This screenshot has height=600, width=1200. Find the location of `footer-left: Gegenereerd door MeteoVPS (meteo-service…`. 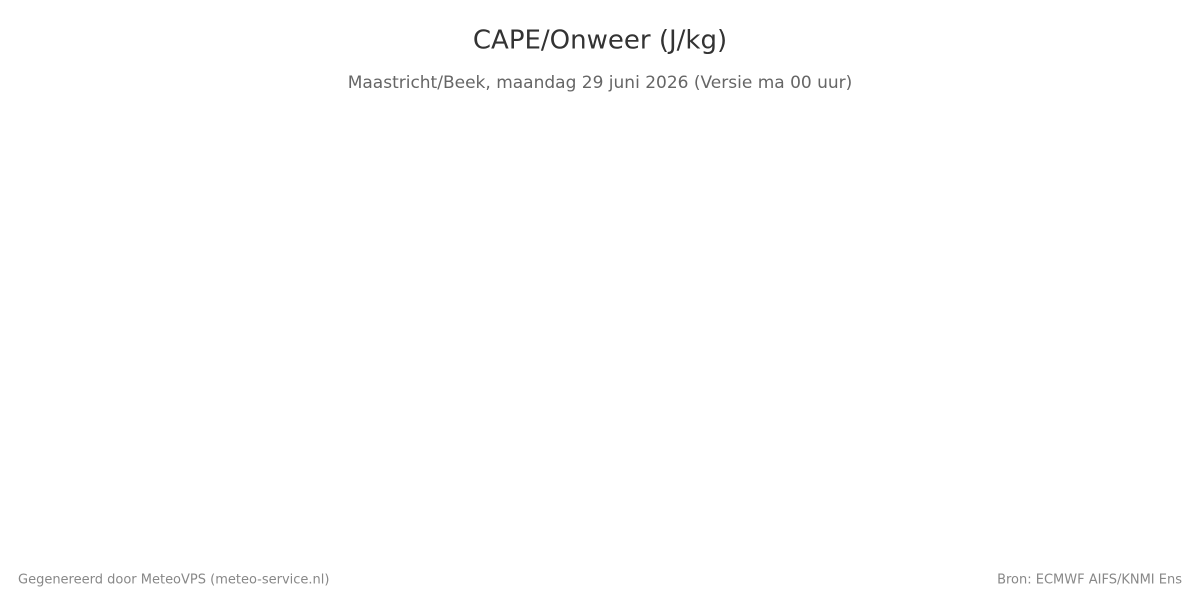

footer-left: Gegenereerd door MeteoVPS (meteo-service… is located at coordinates (173, 580).